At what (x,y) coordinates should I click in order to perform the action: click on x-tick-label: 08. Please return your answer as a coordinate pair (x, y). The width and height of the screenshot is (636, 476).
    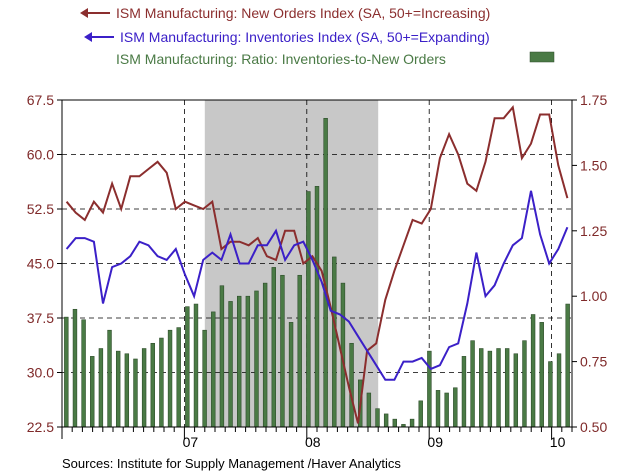
    Looking at the image, I should click on (313, 442).